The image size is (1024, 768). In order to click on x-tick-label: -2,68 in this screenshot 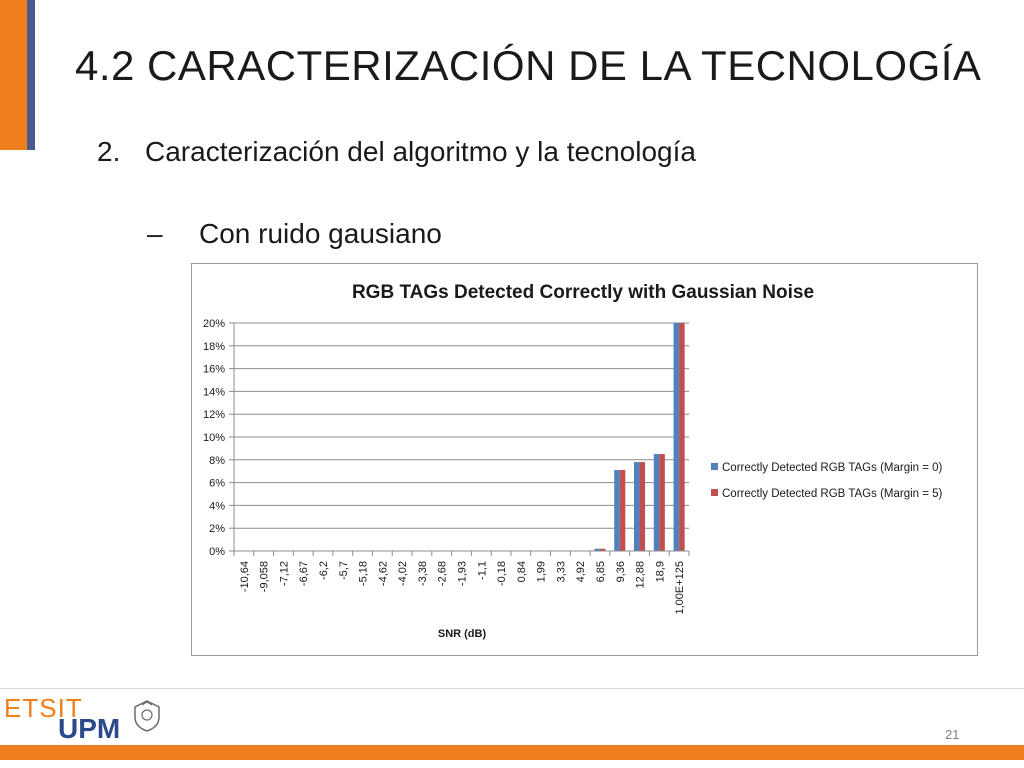, I will do `click(443, 573)`.